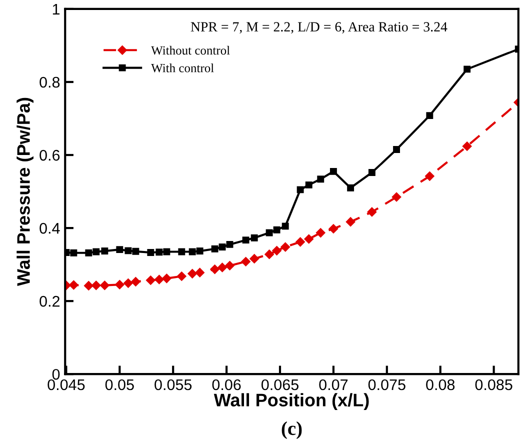  I want to click on y-tick-label: 0.6, so click(50, 155).